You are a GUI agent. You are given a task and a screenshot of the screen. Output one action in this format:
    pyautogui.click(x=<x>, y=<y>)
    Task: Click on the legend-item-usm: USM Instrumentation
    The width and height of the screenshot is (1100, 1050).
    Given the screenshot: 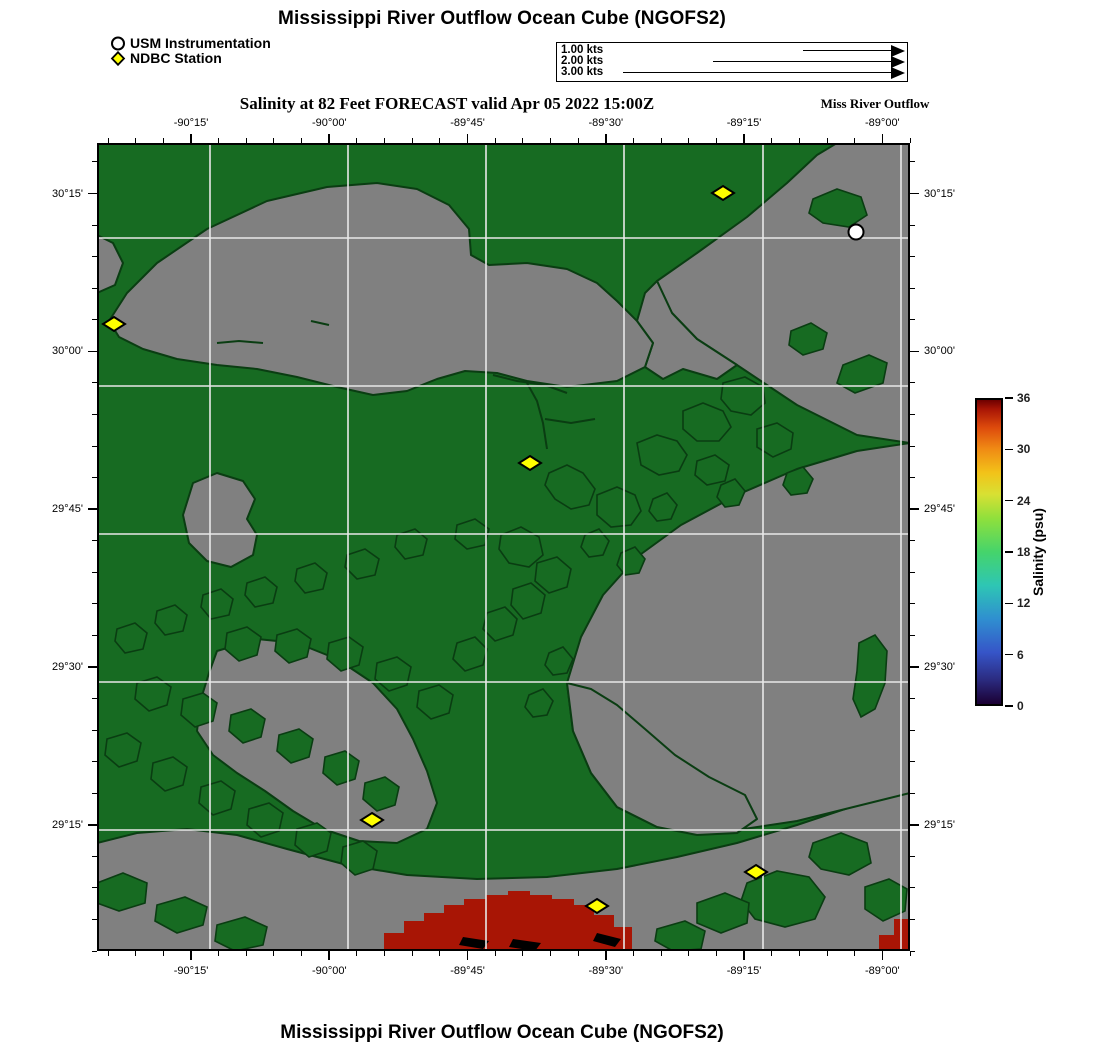 What is the action you would take?
    pyautogui.click(x=190, y=43)
    